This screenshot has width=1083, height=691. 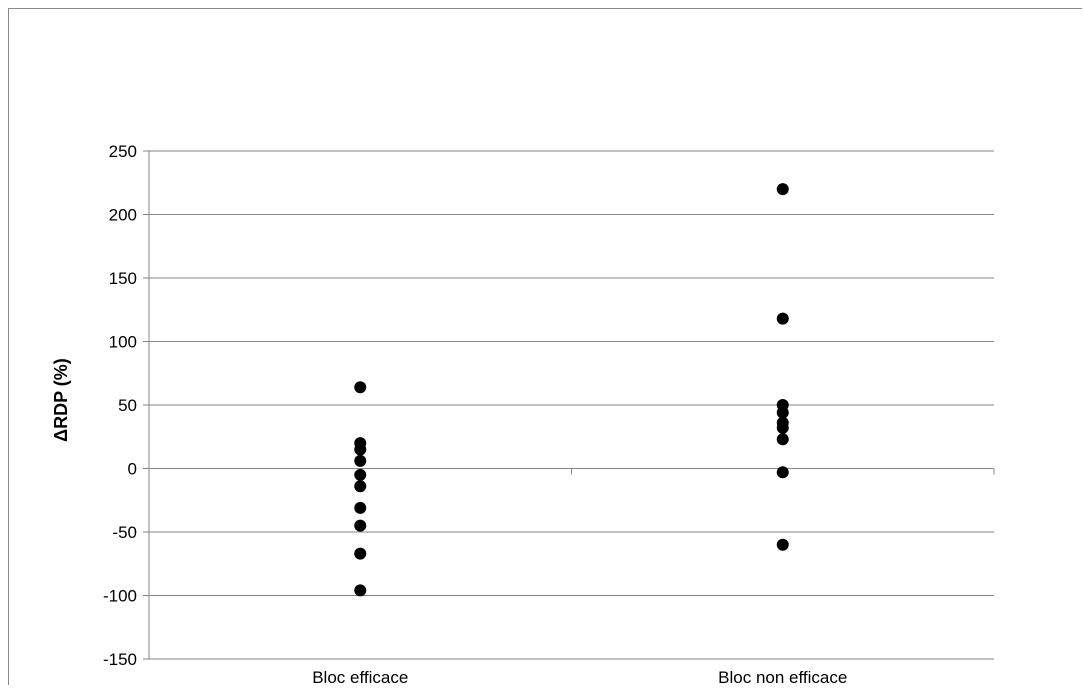 What do you see at coordinates (124, 532) in the screenshot?
I see `y-tick-label: -50` at bounding box center [124, 532].